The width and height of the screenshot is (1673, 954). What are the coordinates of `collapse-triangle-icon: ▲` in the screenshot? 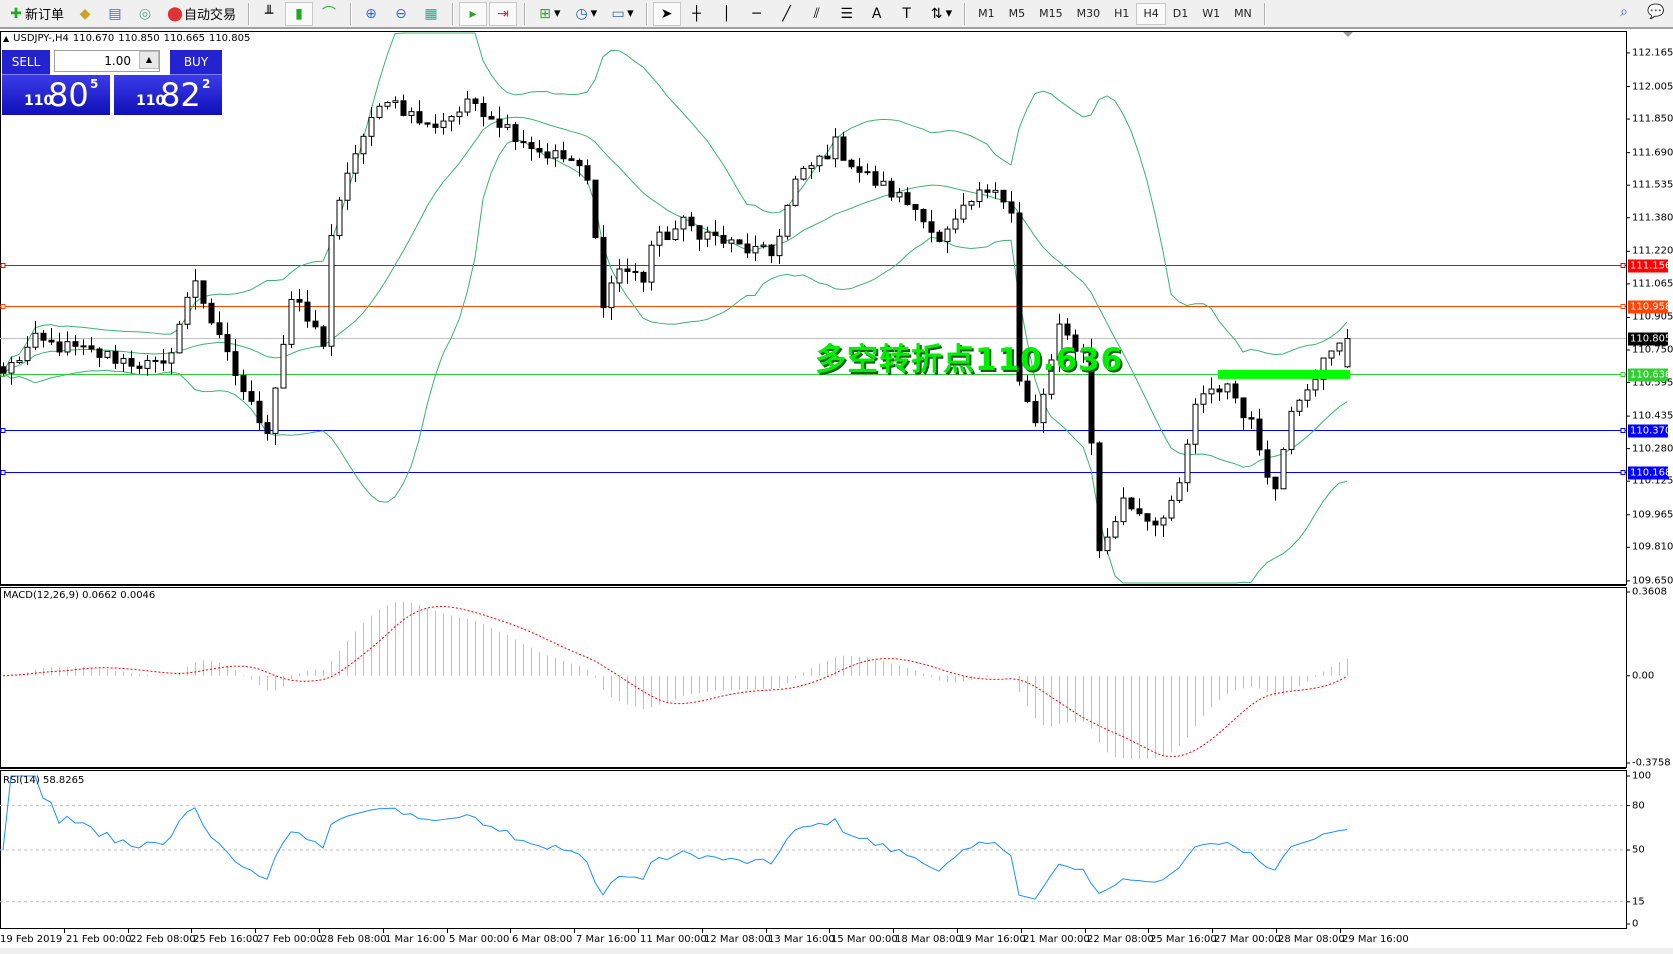 It's located at (6, 38).